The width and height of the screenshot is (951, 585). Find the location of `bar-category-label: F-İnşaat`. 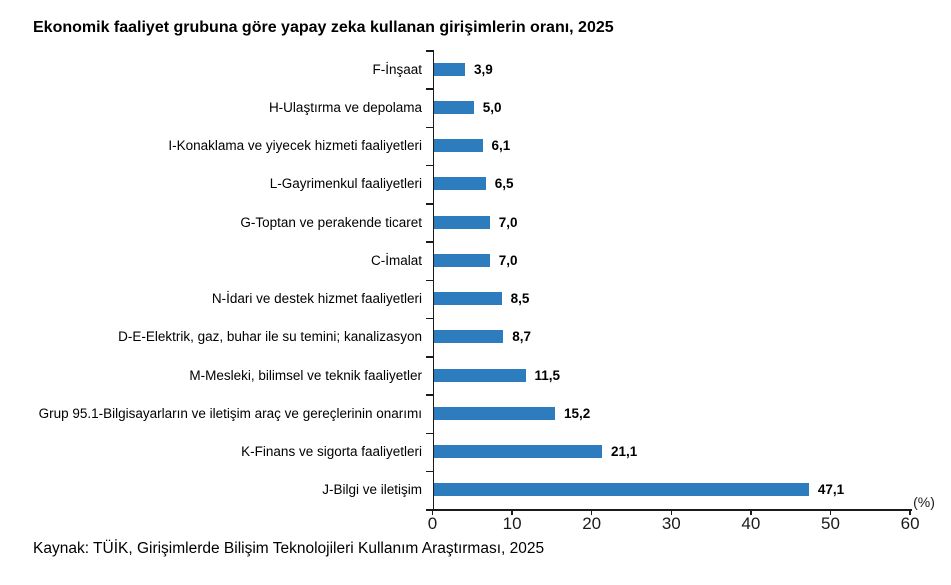

bar-category-label: F-İnşaat is located at coordinates (397, 69).